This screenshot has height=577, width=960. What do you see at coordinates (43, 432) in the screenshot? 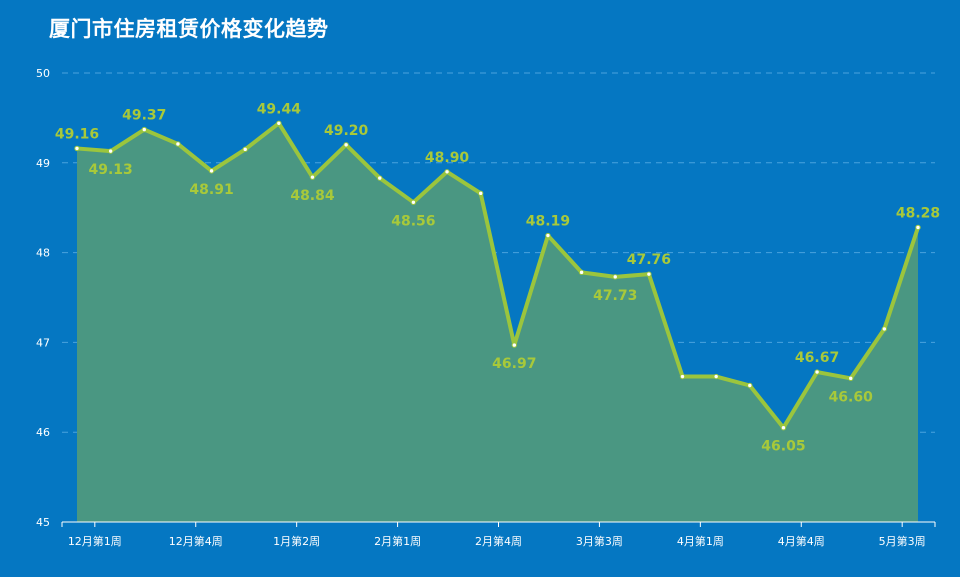
I see `y-tick-label: 46` at bounding box center [43, 432].